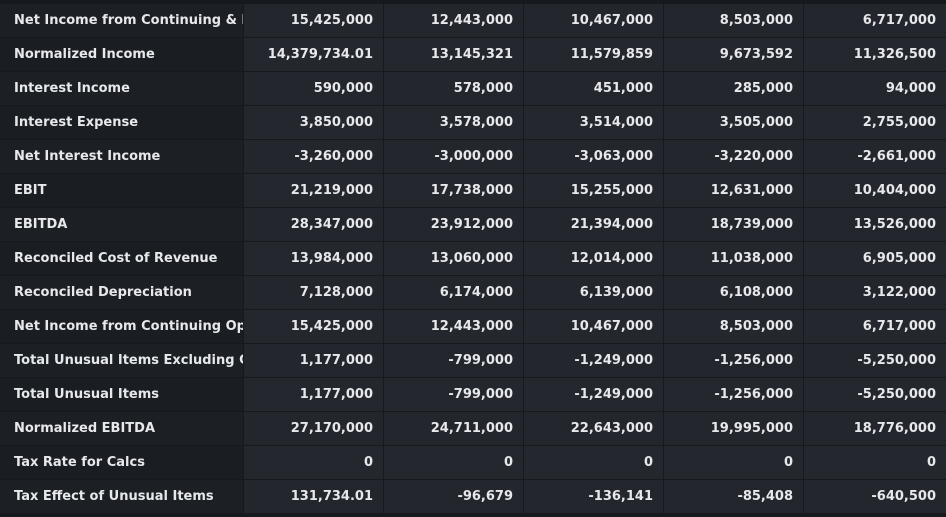 This screenshot has width=946, height=517. I want to click on value-cell: -3,220,000, so click(734, 156).